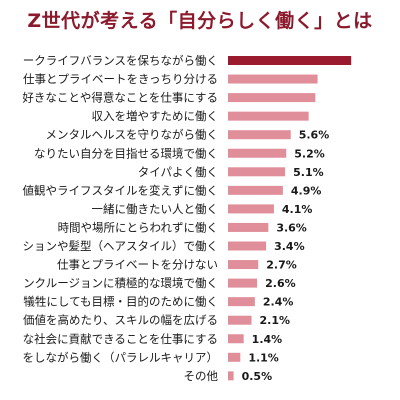  Describe the element at coordinates (120, 283) in the screenshot. I see `category-label: ンクルージョンに積極的な環境で働く` at that location.